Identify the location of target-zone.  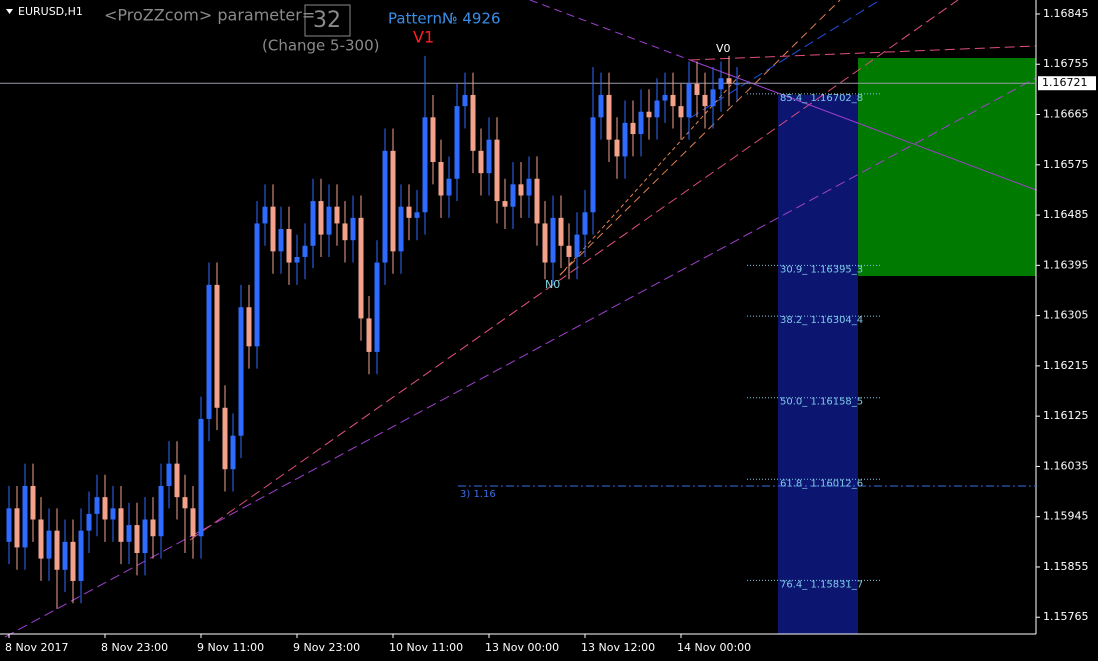
(947, 167).